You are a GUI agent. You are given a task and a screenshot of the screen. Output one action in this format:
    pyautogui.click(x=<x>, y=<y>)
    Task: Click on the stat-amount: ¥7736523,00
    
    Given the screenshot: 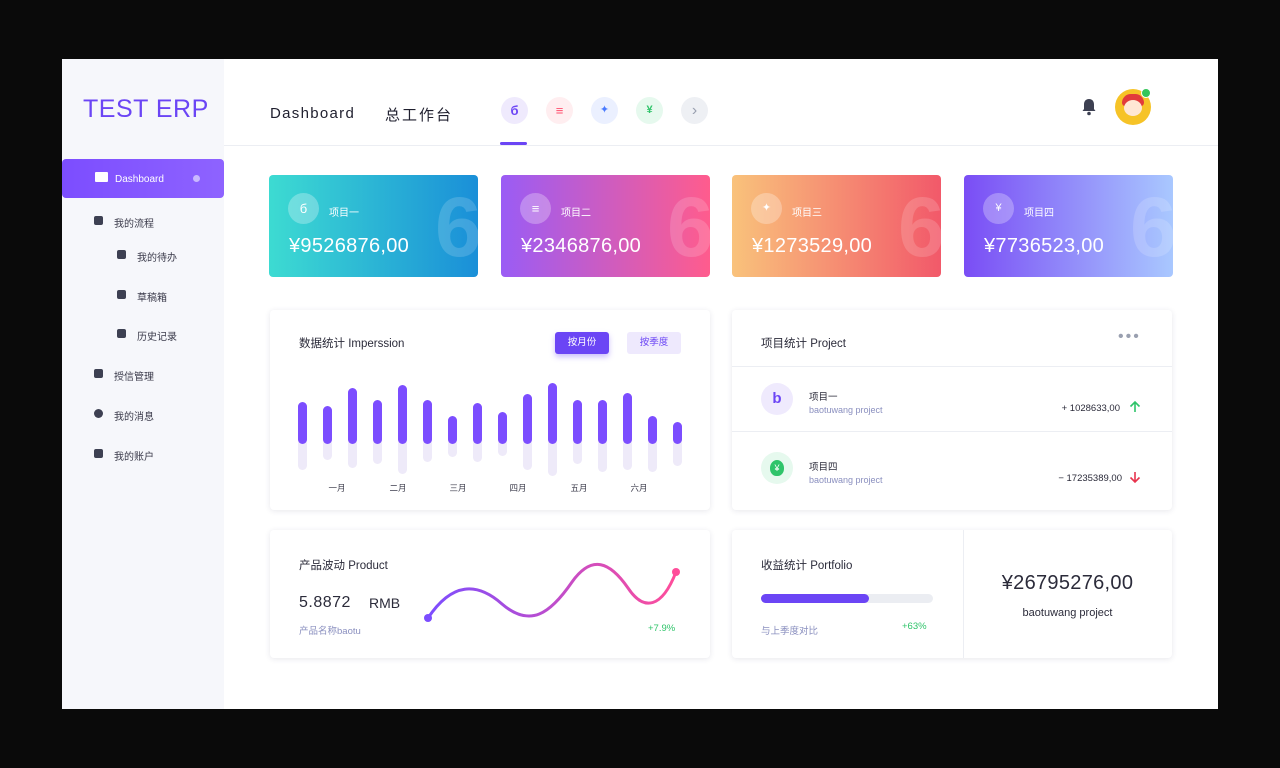 What is the action you would take?
    pyautogui.click(x=1044, y=246)
    